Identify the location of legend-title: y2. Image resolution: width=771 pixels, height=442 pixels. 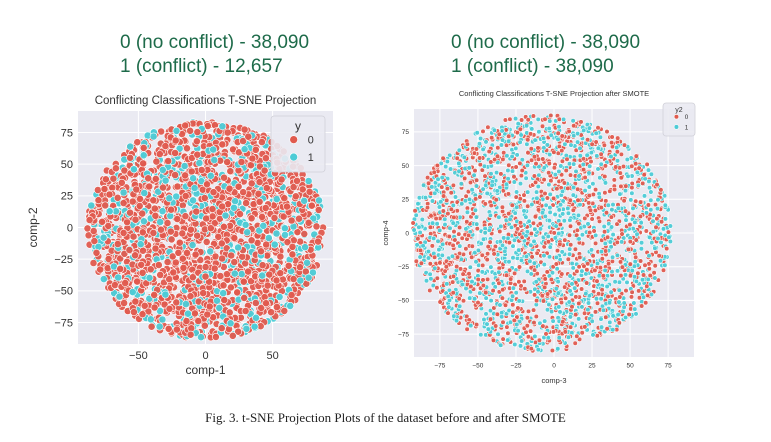
(679, 110).